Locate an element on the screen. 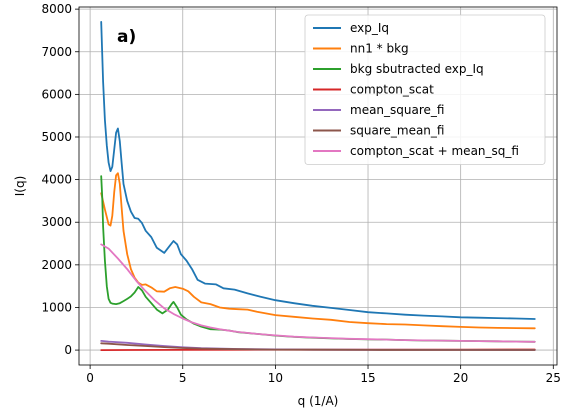 The height and width of the screenshot is (417, 564). x-tick-label: 5 is located at coordinates (183, 378).